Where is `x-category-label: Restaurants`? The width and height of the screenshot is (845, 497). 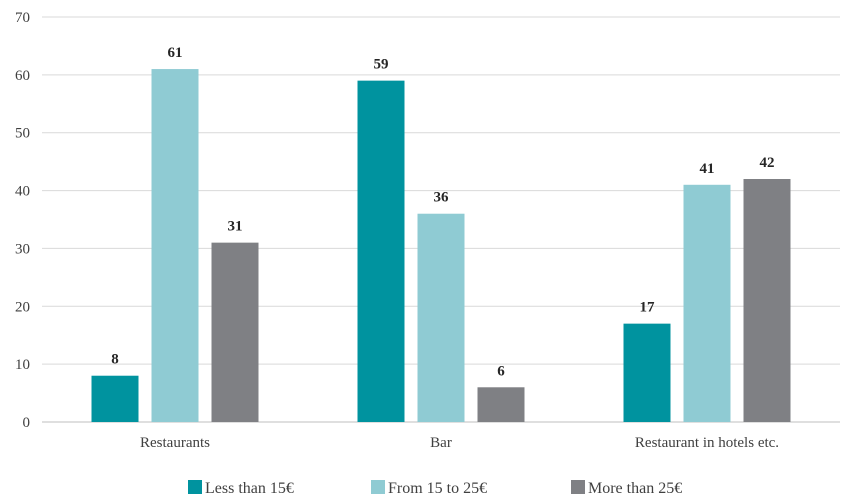 x-category-label: Restaurants is located at coordinates (175, 443).